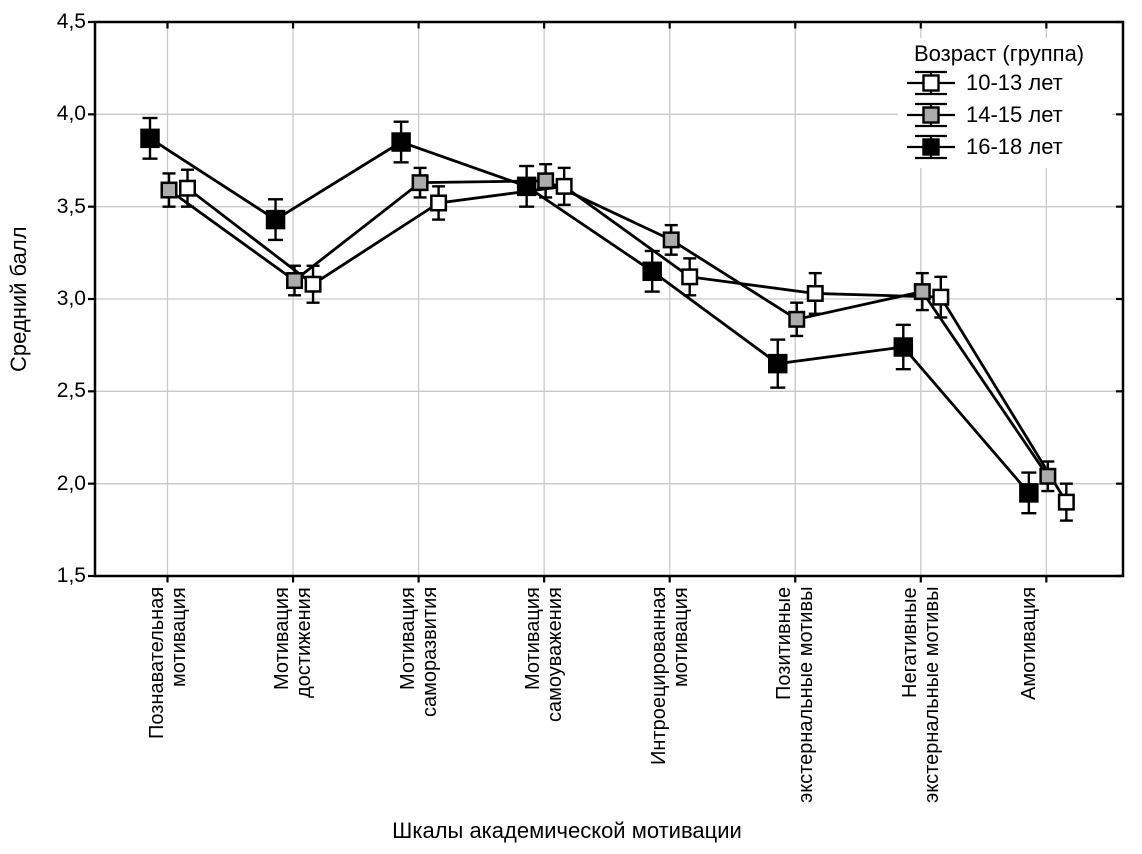 The width and height of the screenshot is (1142, 854). I want to click on category-label: Мотивация саморазвития, so click(418, 652).